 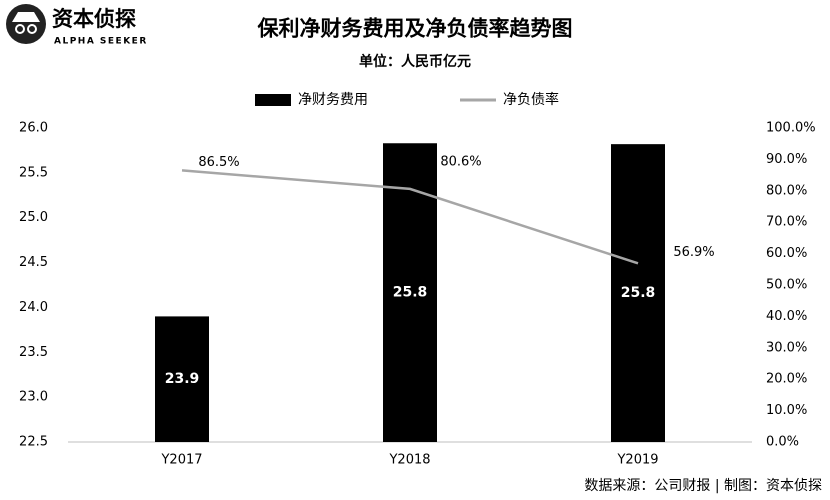 I want to click on line, so click(x=410, y=217).